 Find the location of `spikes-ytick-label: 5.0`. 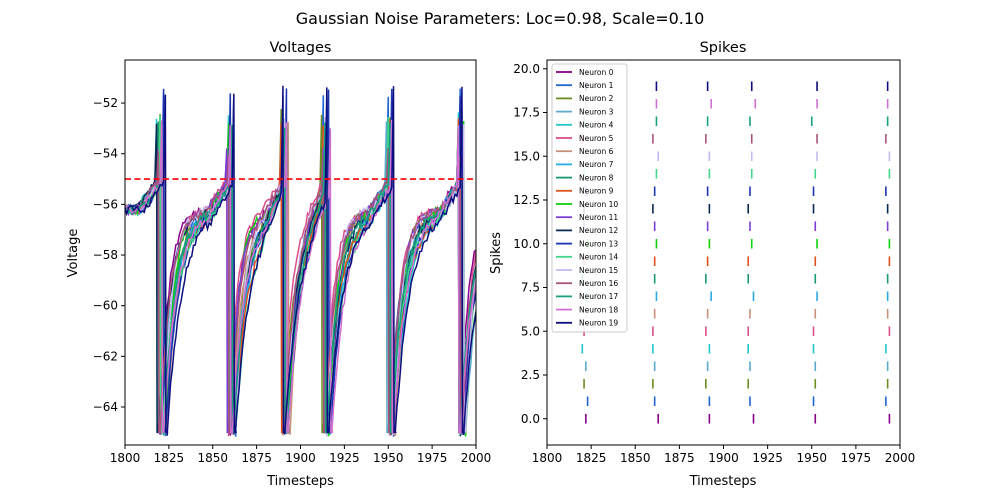

spikes-ytick-label: 5.0 is located at coordinates (530, 331).